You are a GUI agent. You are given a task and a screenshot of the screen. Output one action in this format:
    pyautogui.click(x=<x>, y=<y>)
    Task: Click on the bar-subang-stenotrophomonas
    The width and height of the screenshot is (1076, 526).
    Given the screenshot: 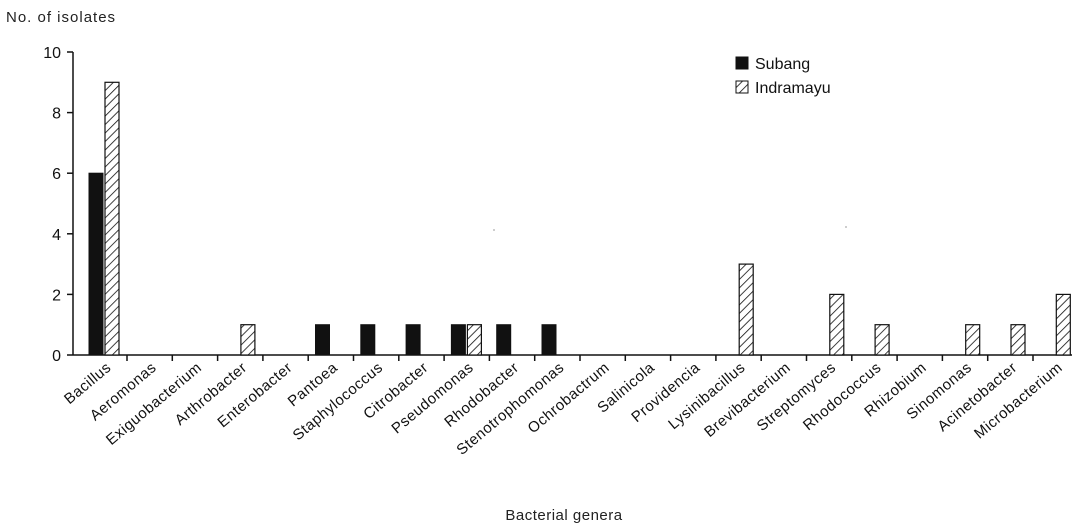 What is the action you would take?
    pyautogui.click(x=549, y=340)
    